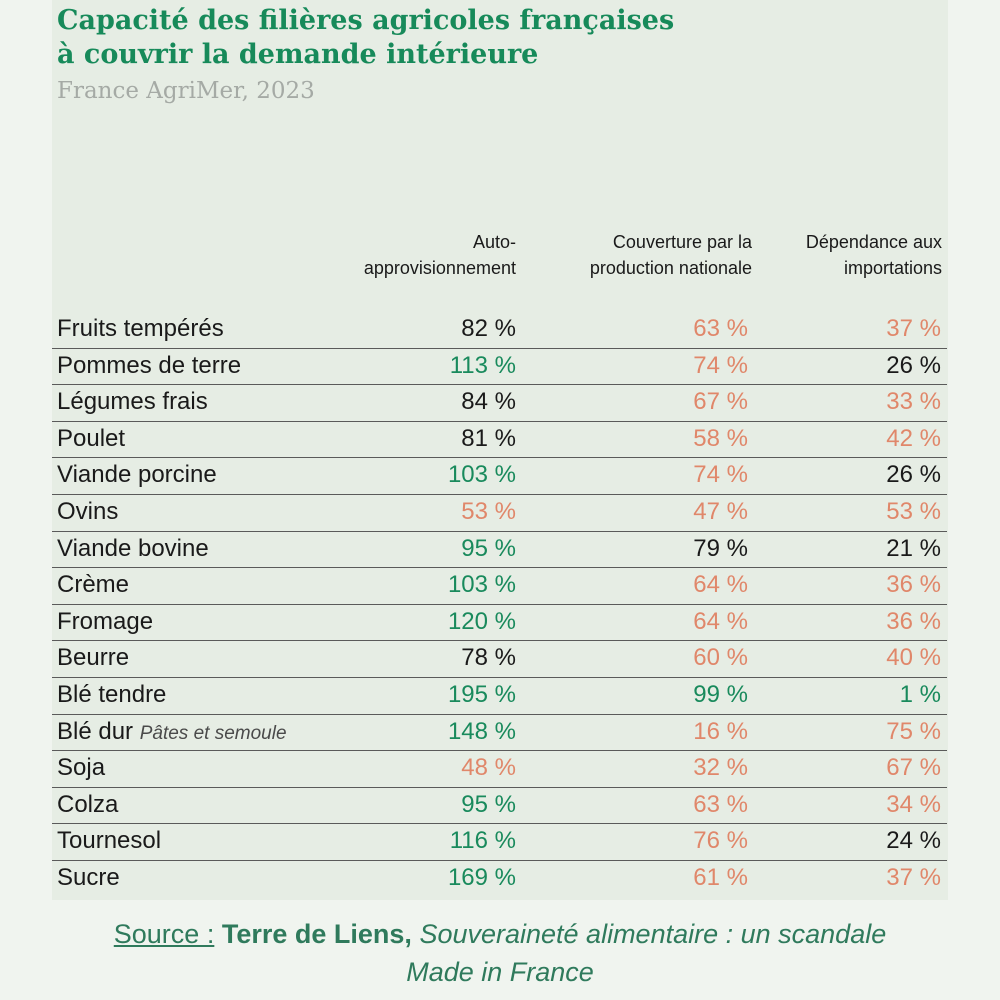 This screenshot has height=1000, width=1000. What do you see at coordinates (488, 328) in the screenshot?
I see `cell-auto-approvisionnement: 82 %` at bounding box center [488, 328].